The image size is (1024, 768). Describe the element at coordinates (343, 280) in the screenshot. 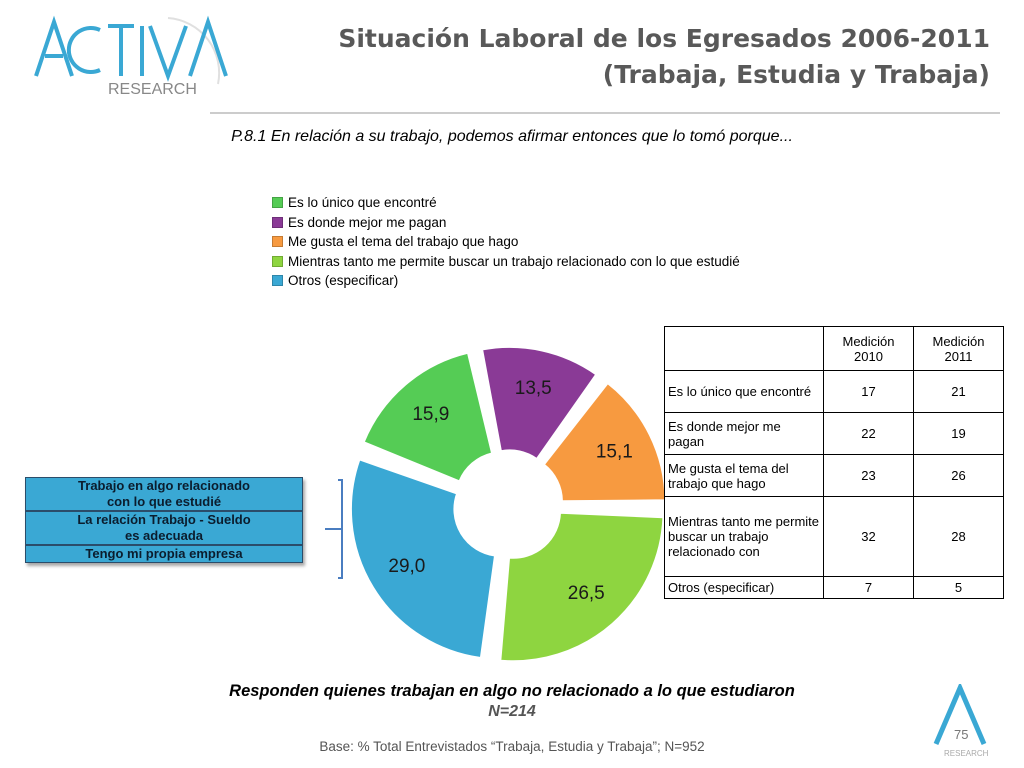

I see `legend-label: Otros (especificar)` at that location.